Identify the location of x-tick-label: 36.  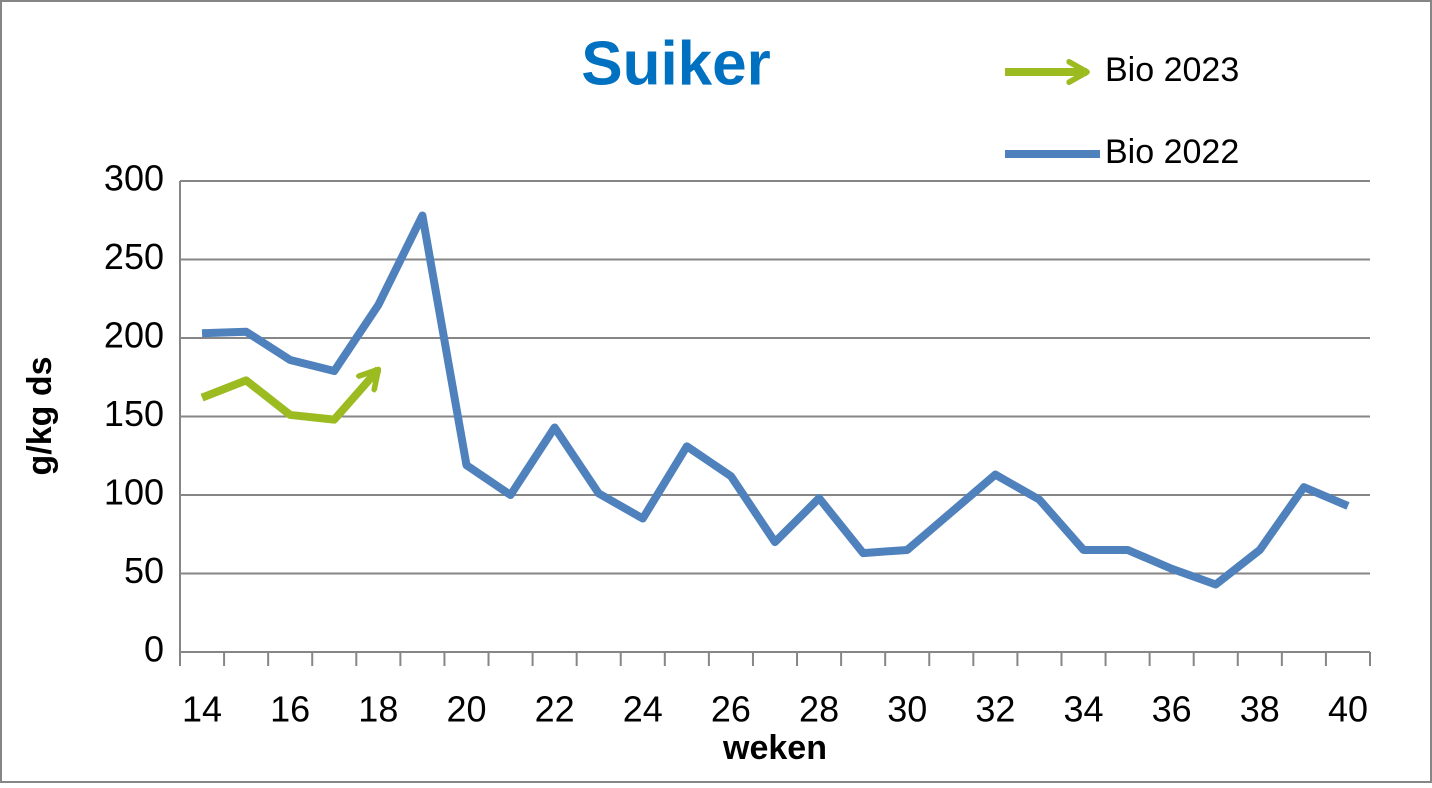
(1172, 709).